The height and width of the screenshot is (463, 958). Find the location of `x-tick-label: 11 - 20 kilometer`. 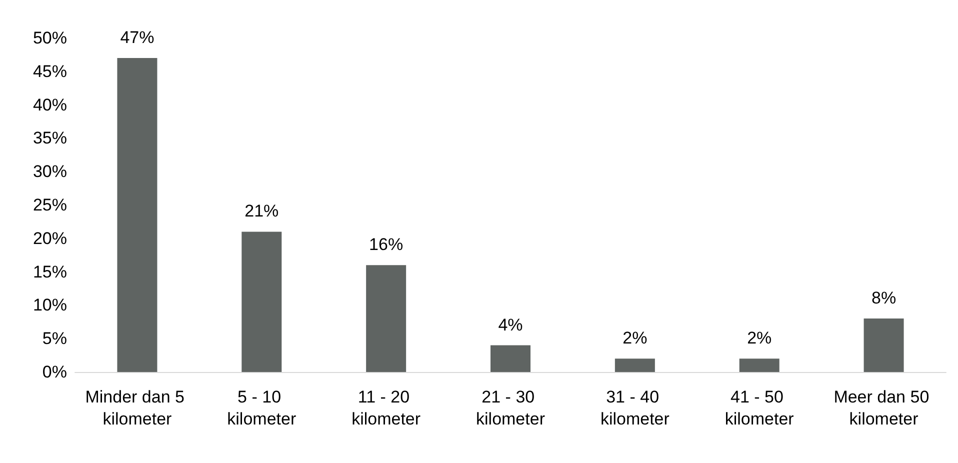

x-tick-label: 11 - 20 kilometer is located at coordinates (386, 408).